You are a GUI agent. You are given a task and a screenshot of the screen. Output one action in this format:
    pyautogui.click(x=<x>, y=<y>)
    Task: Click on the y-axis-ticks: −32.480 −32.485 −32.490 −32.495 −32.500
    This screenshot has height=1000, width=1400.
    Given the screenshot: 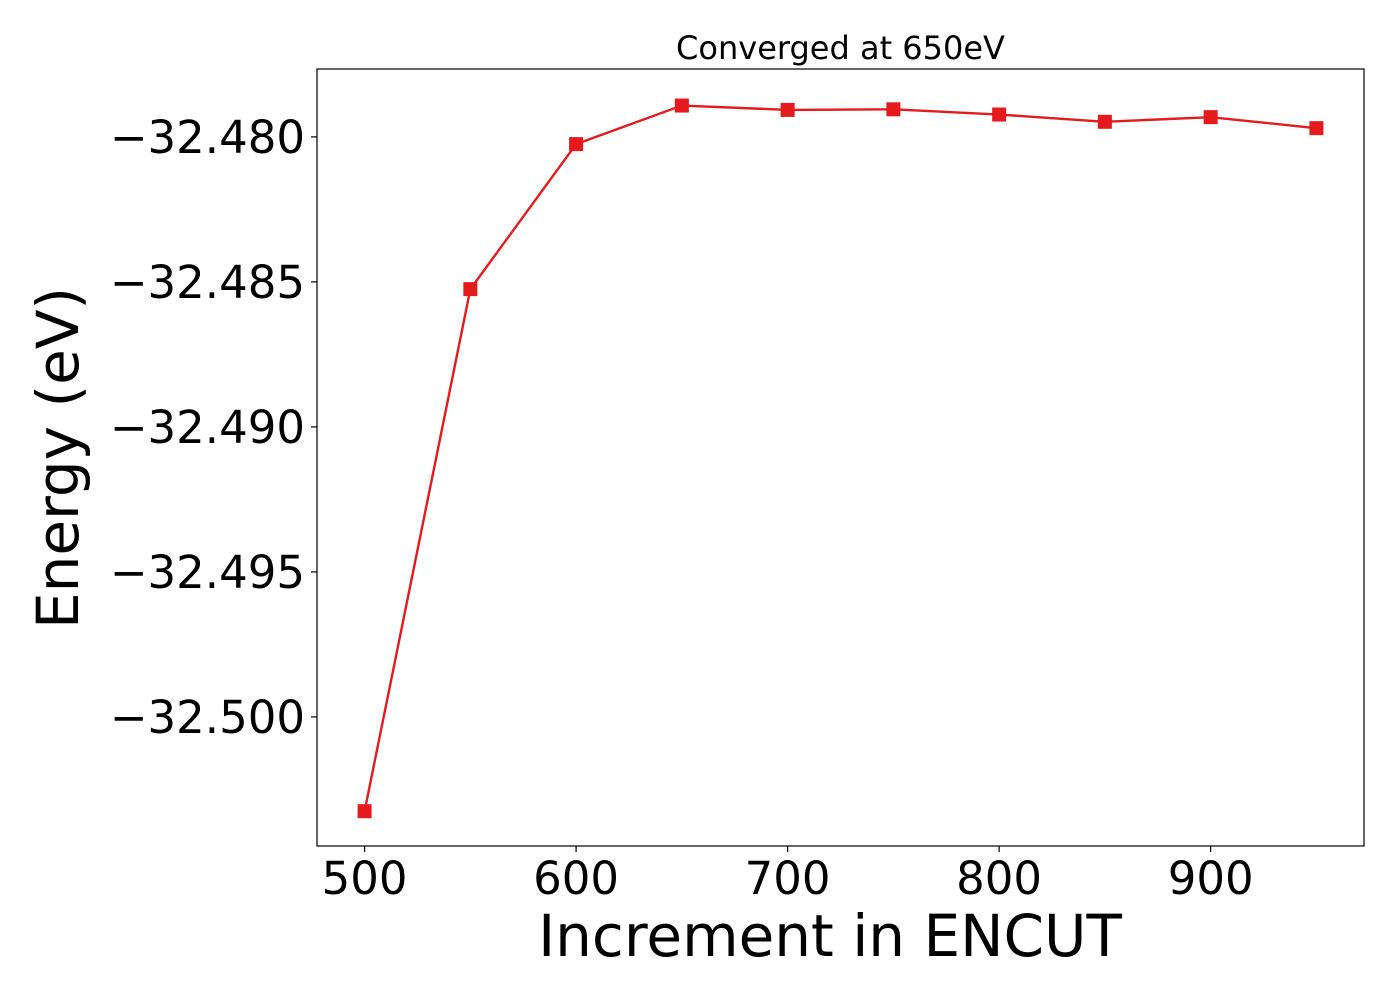 What is the action you would take?
    pyautogui.click(x=213, y=427)
    